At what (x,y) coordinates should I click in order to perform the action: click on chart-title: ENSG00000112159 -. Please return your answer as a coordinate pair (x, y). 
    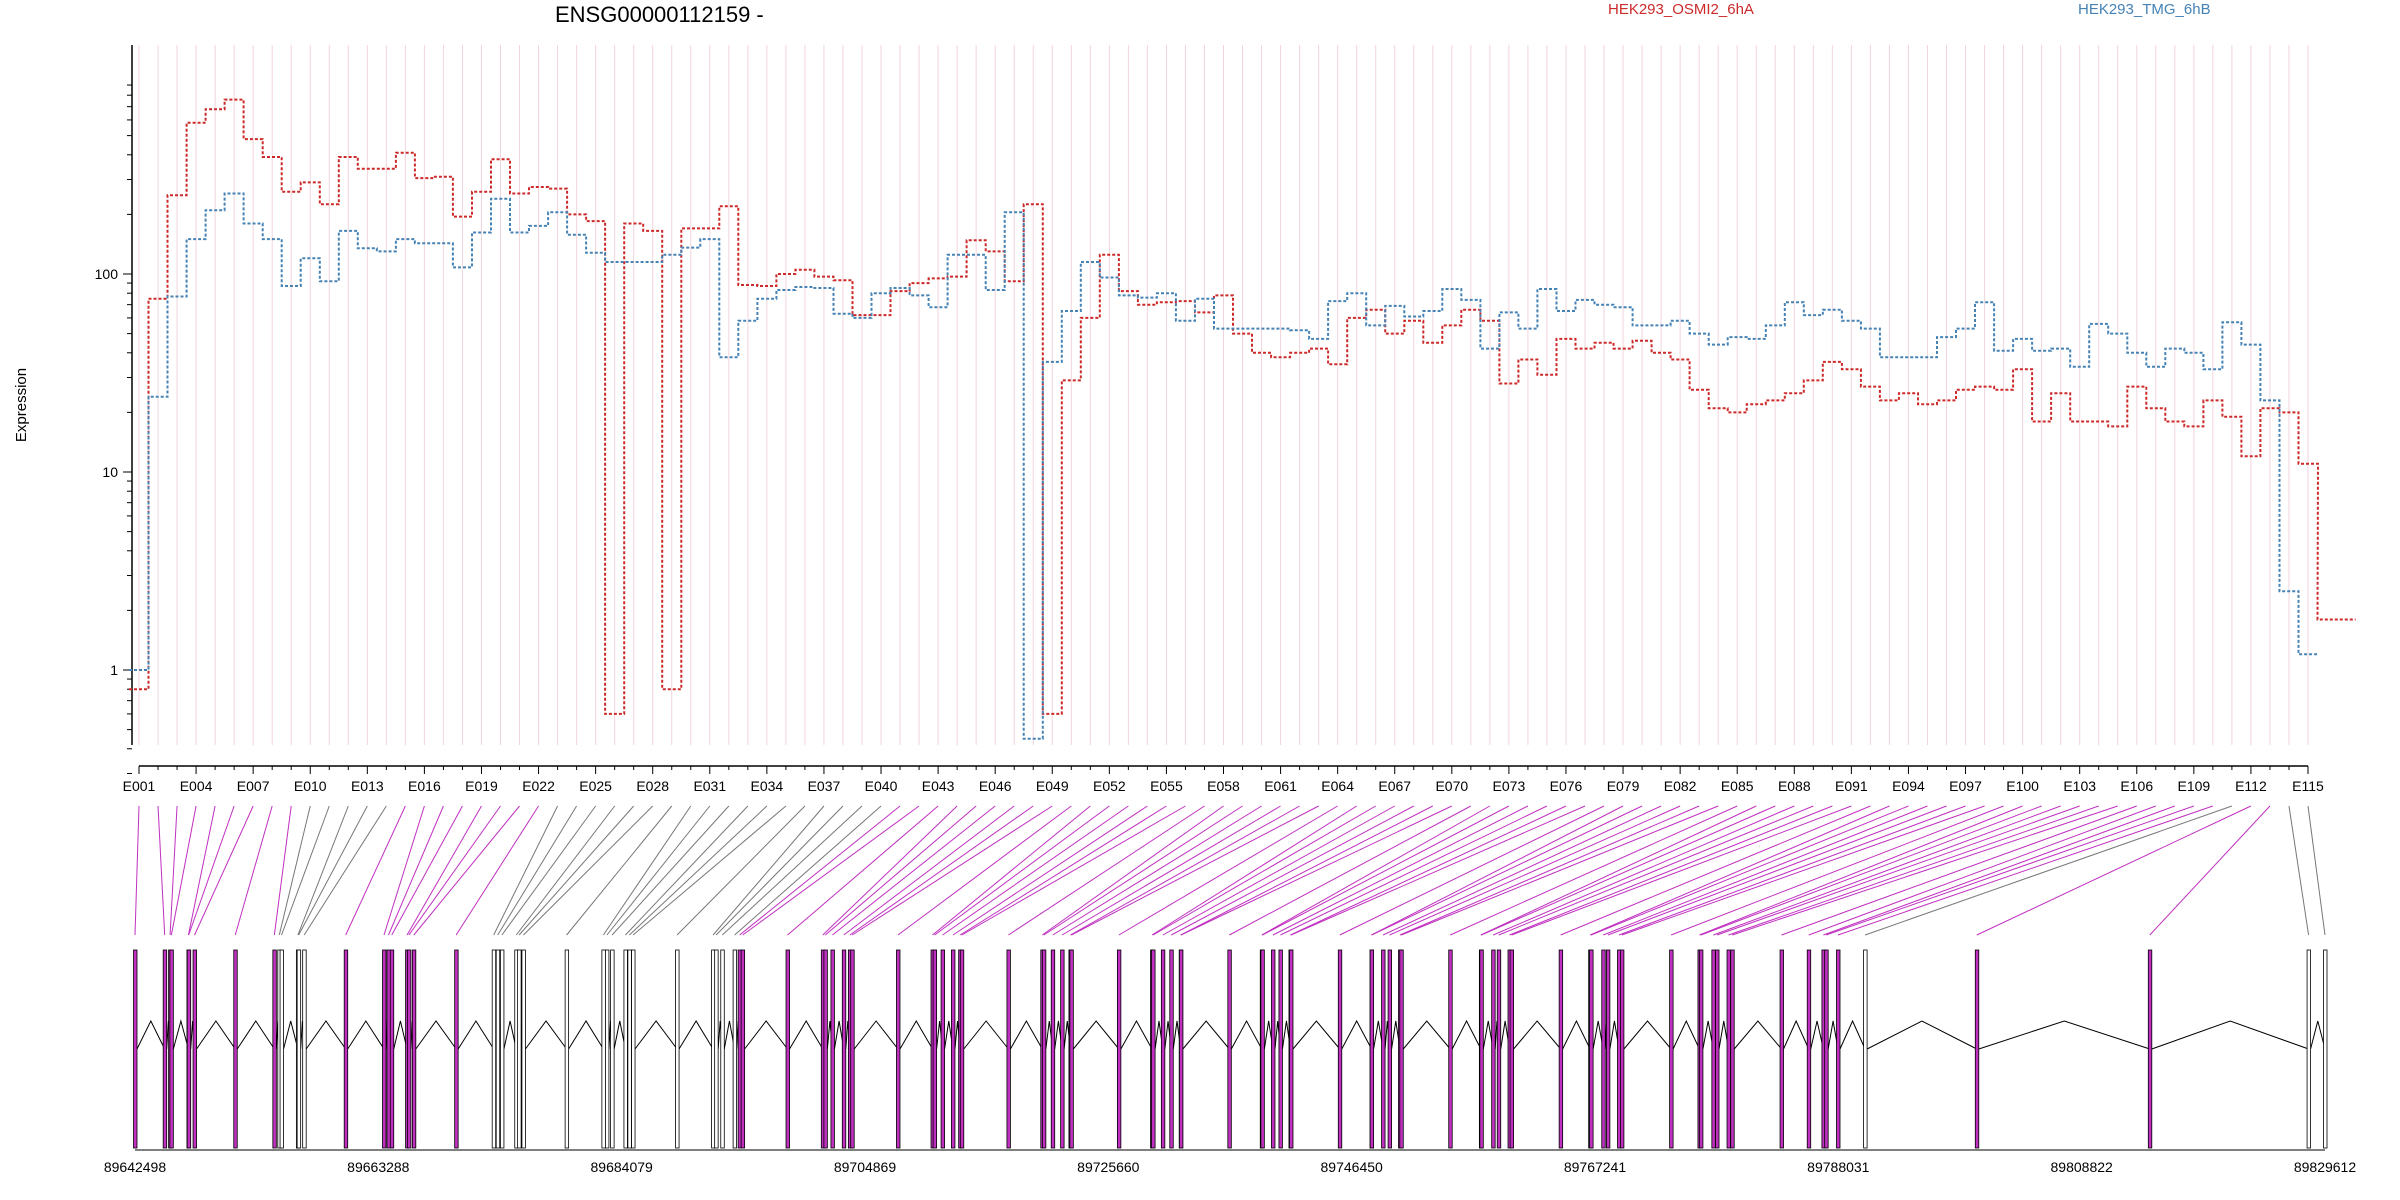
    Looking at the image, I should click on (659, 14).